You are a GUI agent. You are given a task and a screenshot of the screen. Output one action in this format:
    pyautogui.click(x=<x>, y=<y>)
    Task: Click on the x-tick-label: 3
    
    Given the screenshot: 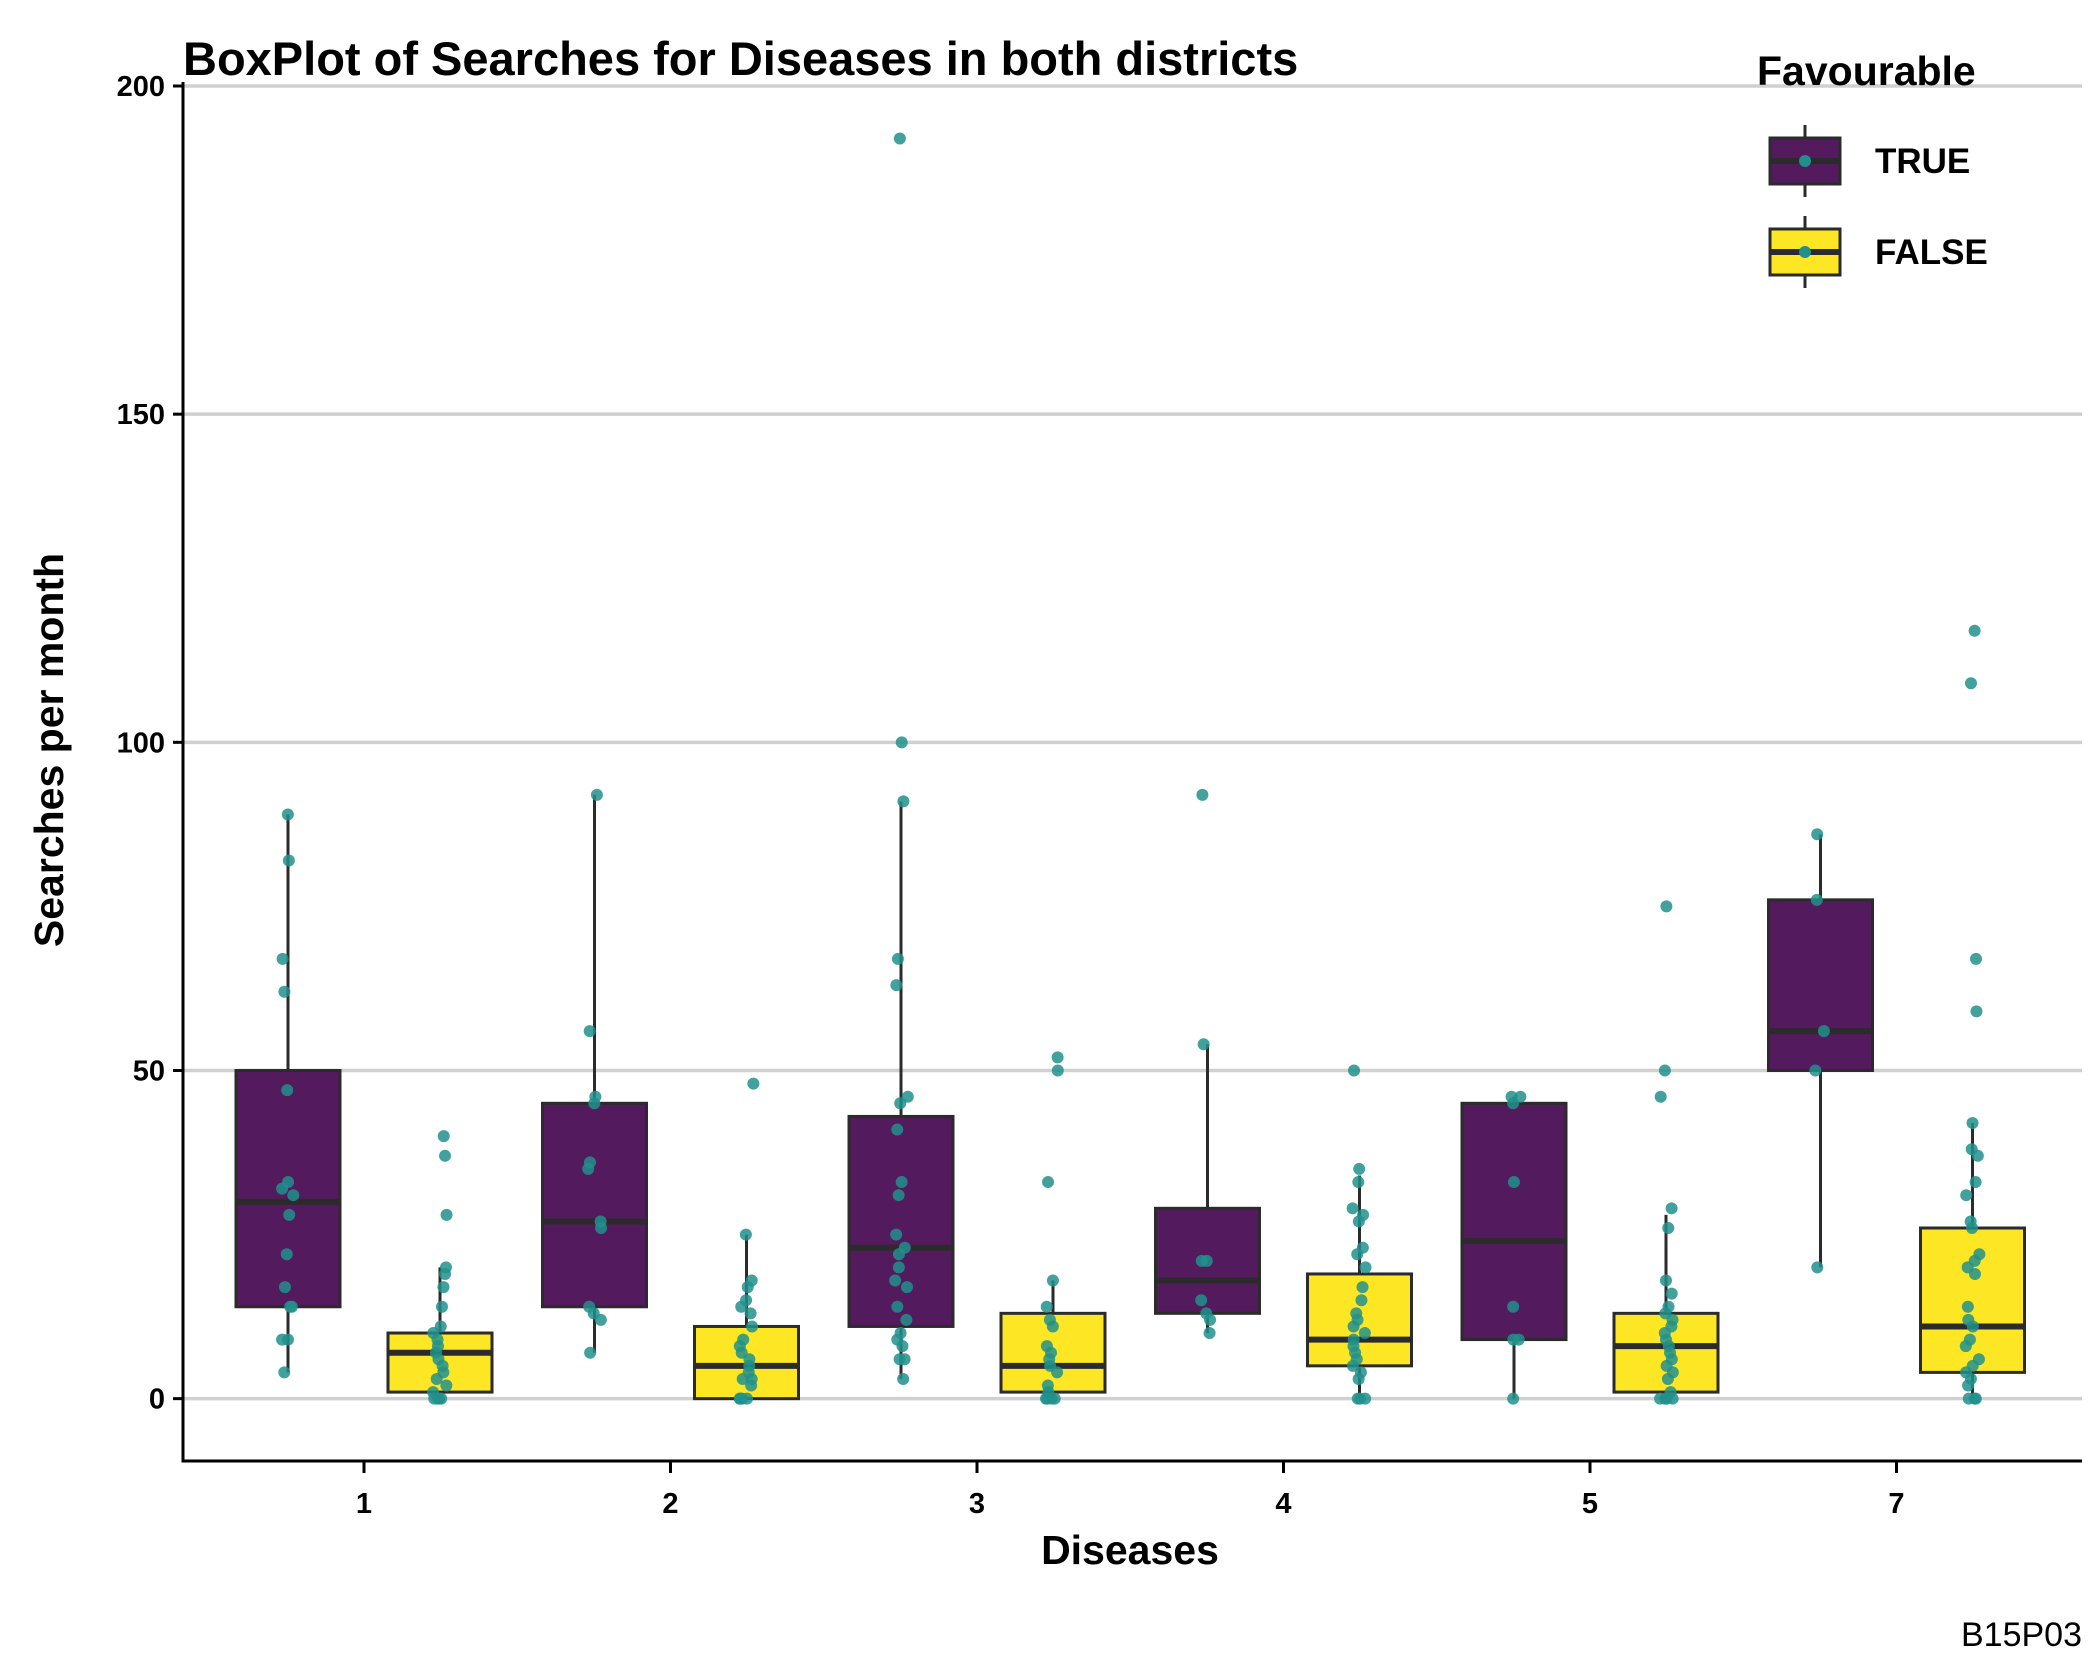 What is the action you would take?
    pyautogui.click(x=977, y=1504)
    